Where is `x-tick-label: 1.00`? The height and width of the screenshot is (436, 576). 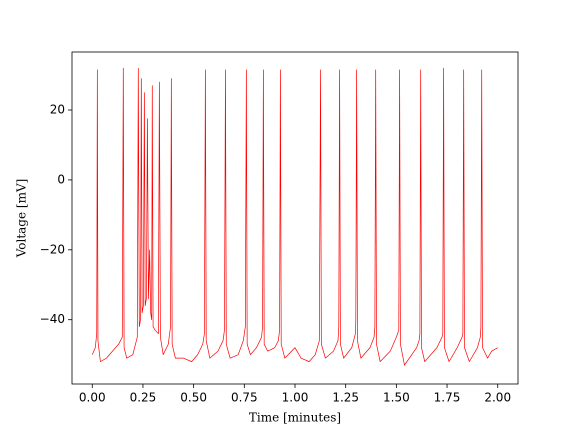
x-tick-label: 1.00 is located at coordinates (295, 398).